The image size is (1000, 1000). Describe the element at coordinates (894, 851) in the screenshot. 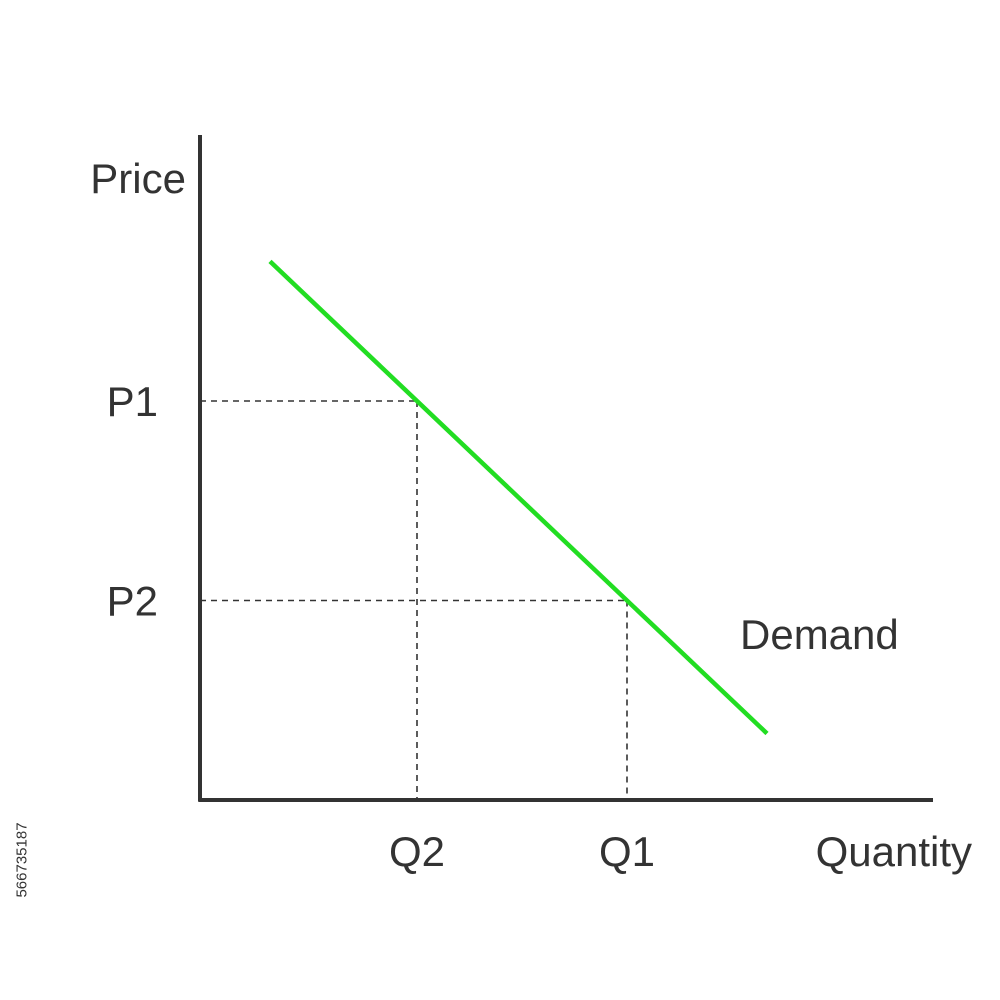

I see `x-axis-label: Quantity` at that location.